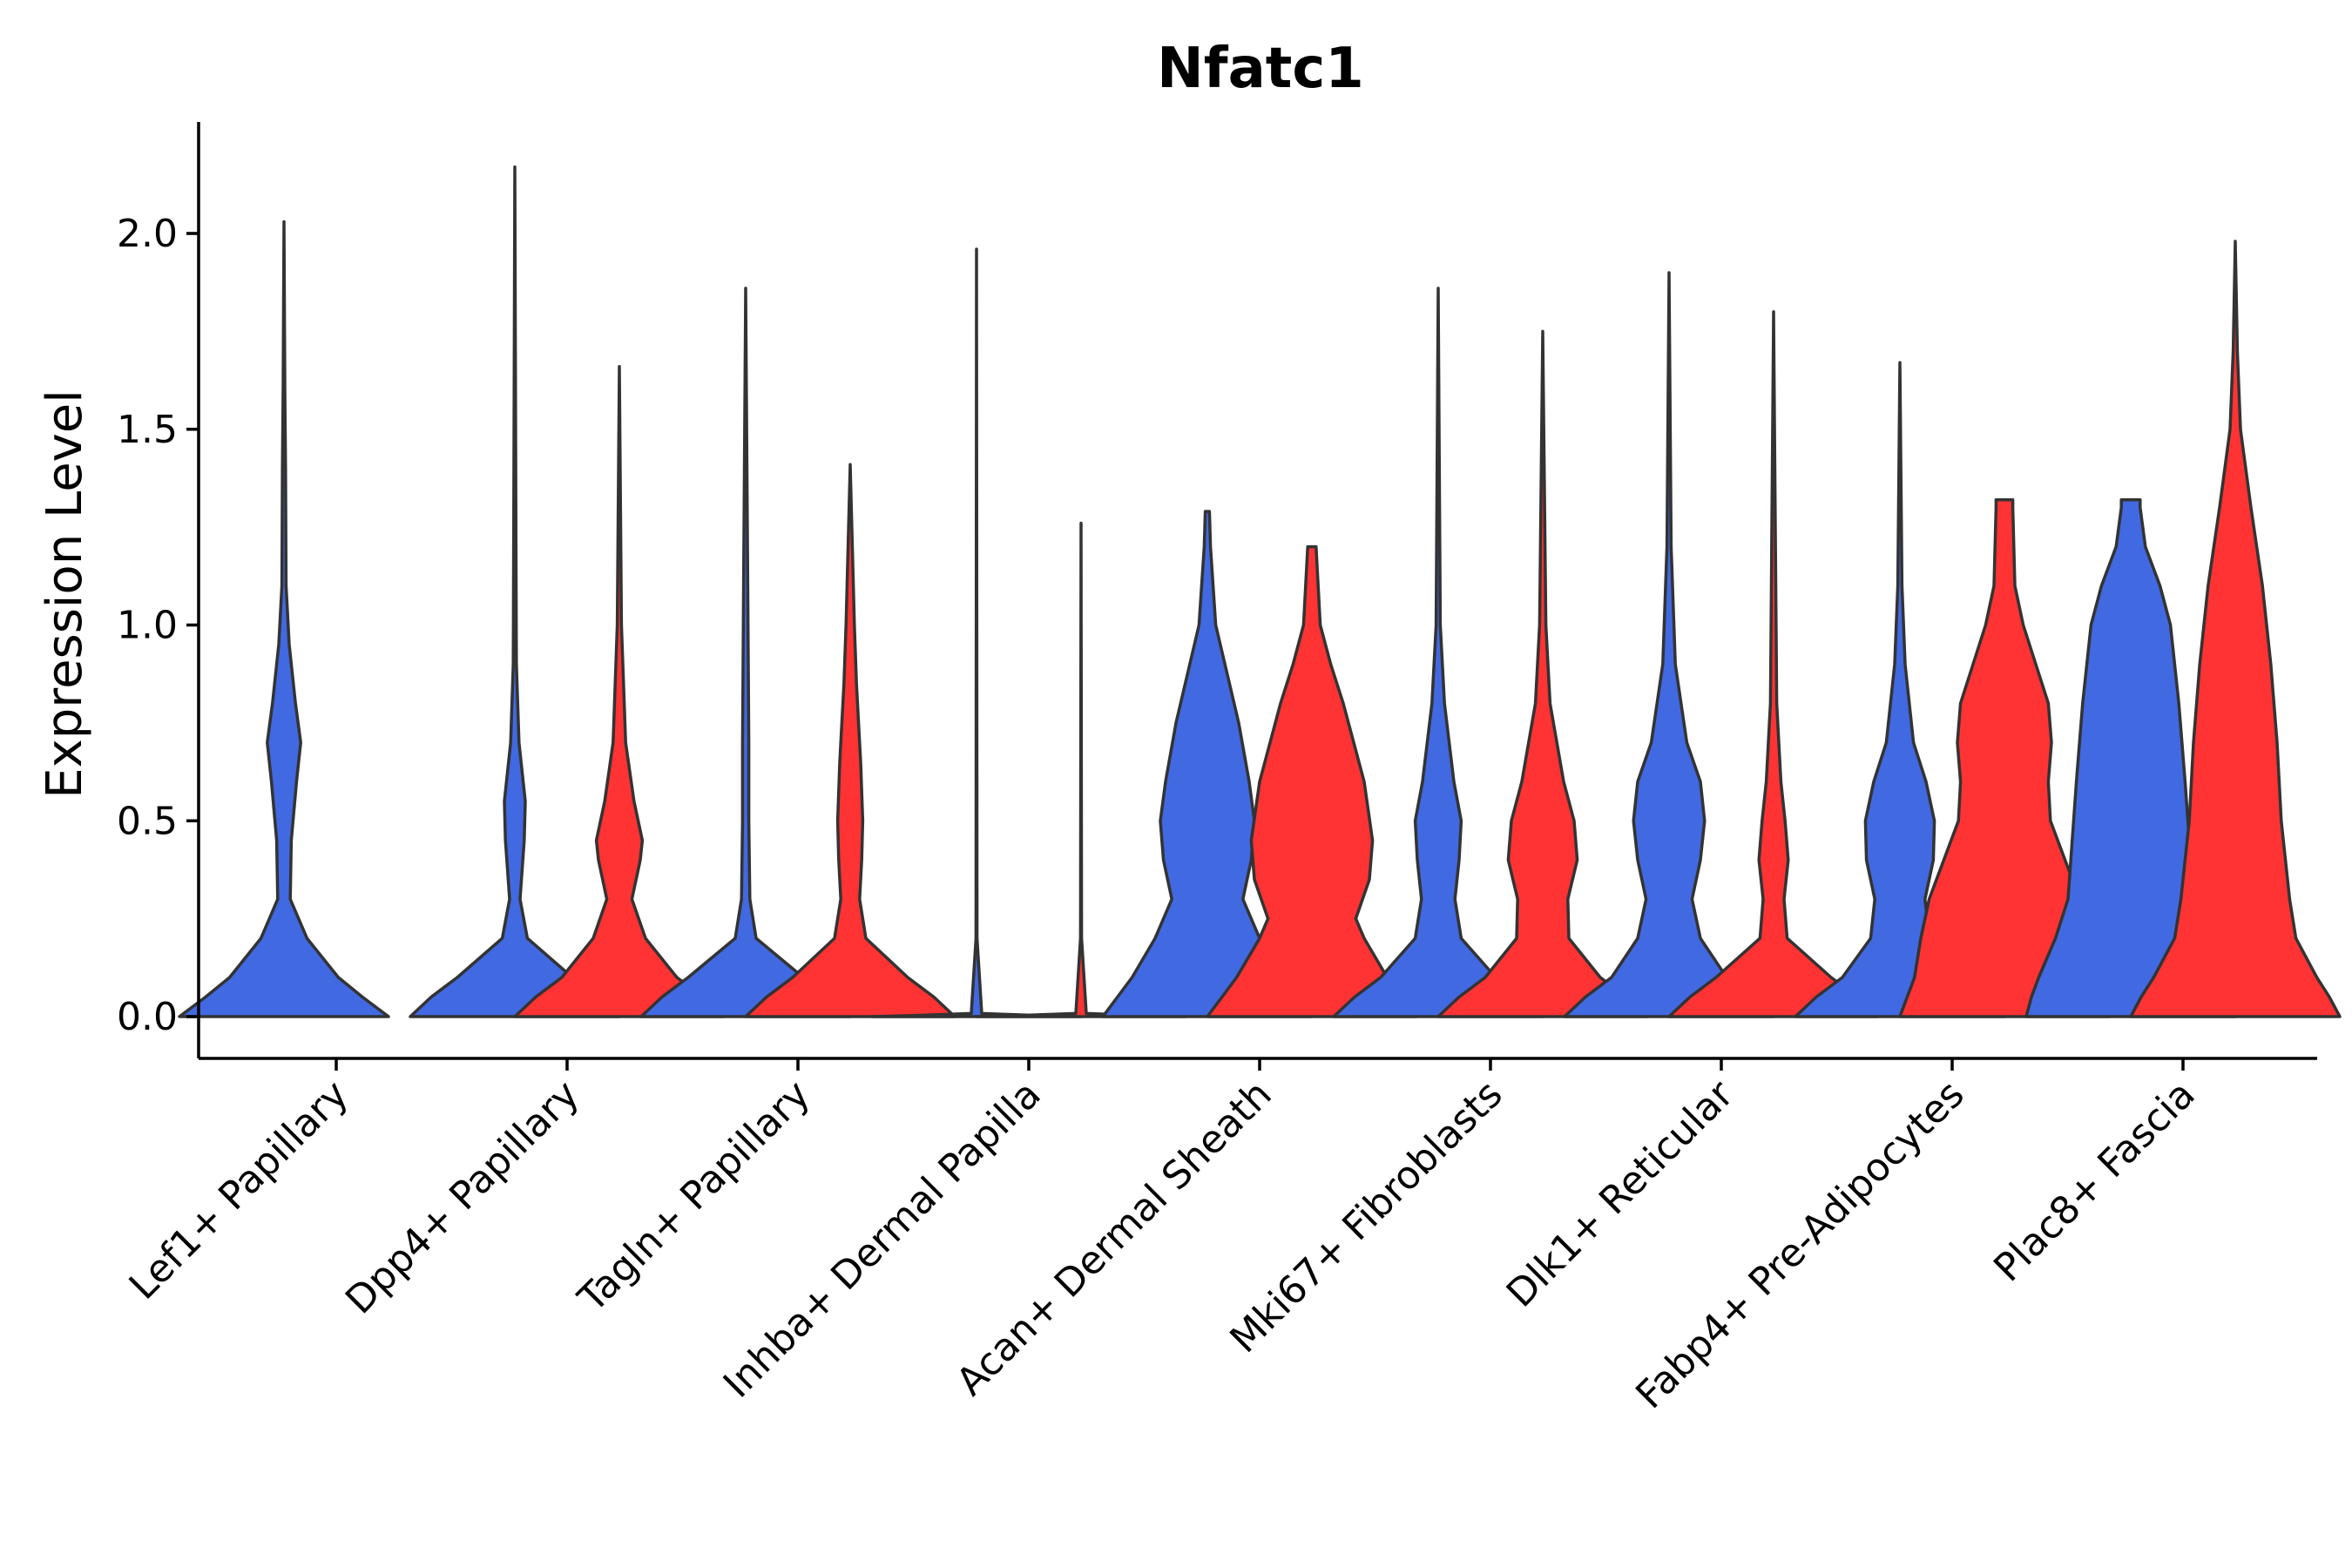 Image resolution: width=2352 pixels, height=1568 pixels. Describe the element at coordinates (1773, 664) in the screenshot. I see `violin-red-dlk1-reticular` at that location.